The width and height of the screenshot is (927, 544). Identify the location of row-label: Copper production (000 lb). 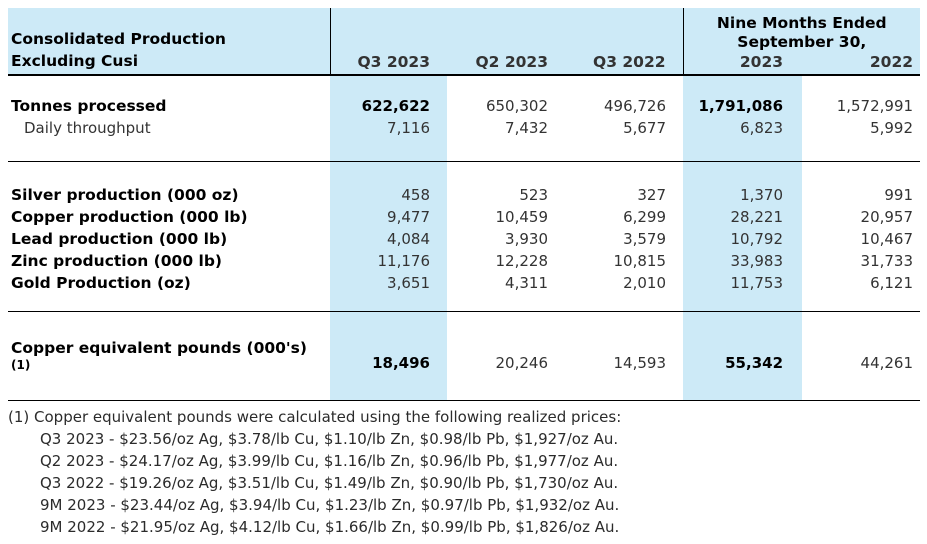
(129, 217).